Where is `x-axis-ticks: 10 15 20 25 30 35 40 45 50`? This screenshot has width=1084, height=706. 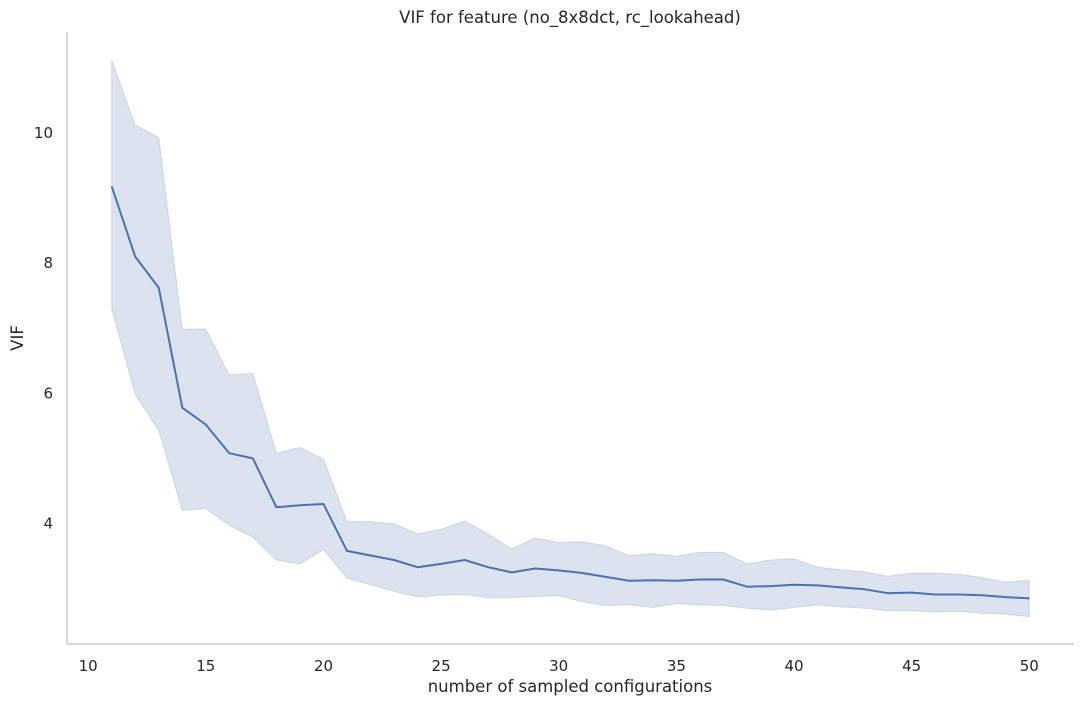 x-axis-ticks: 10 15 20 25 30 35 40 45 50 is located at coordinates (559, 666).